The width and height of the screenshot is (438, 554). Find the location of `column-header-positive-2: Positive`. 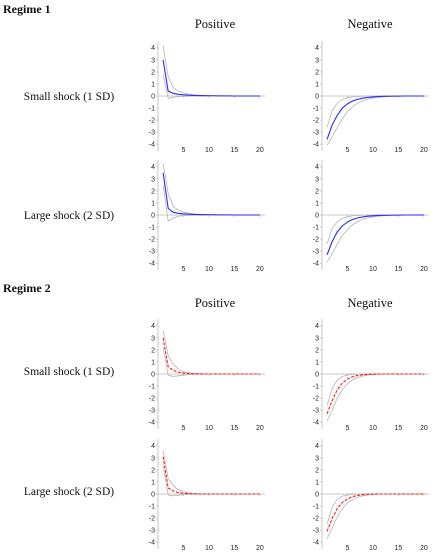

column-header-positive-2: Positive is located at coordinates (215, 303).